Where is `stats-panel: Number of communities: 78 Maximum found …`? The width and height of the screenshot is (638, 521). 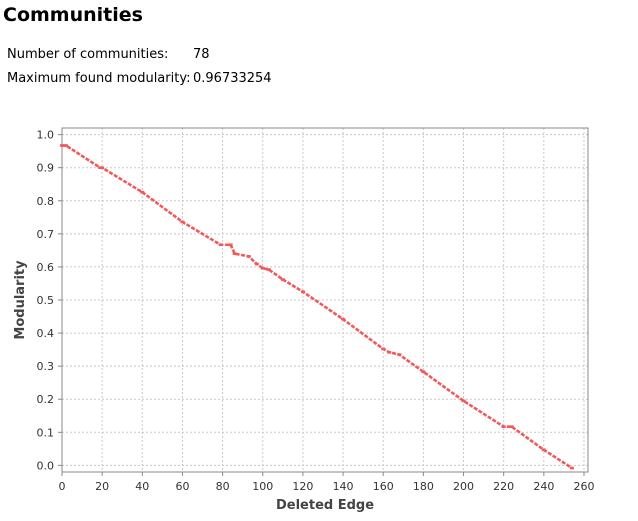
stats-panel: Number of communities: 78 Maximum found … is located at coordinates (139, 66).